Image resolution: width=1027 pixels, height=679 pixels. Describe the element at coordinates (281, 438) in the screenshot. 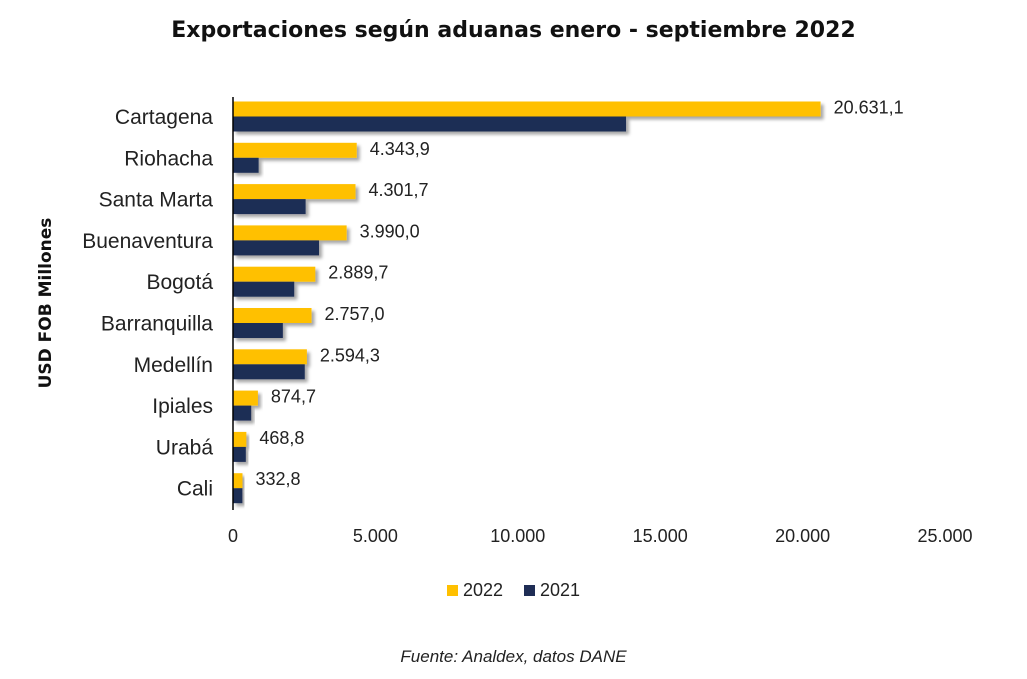

I see `data-label-2022-uraba: 468,8` at that location.